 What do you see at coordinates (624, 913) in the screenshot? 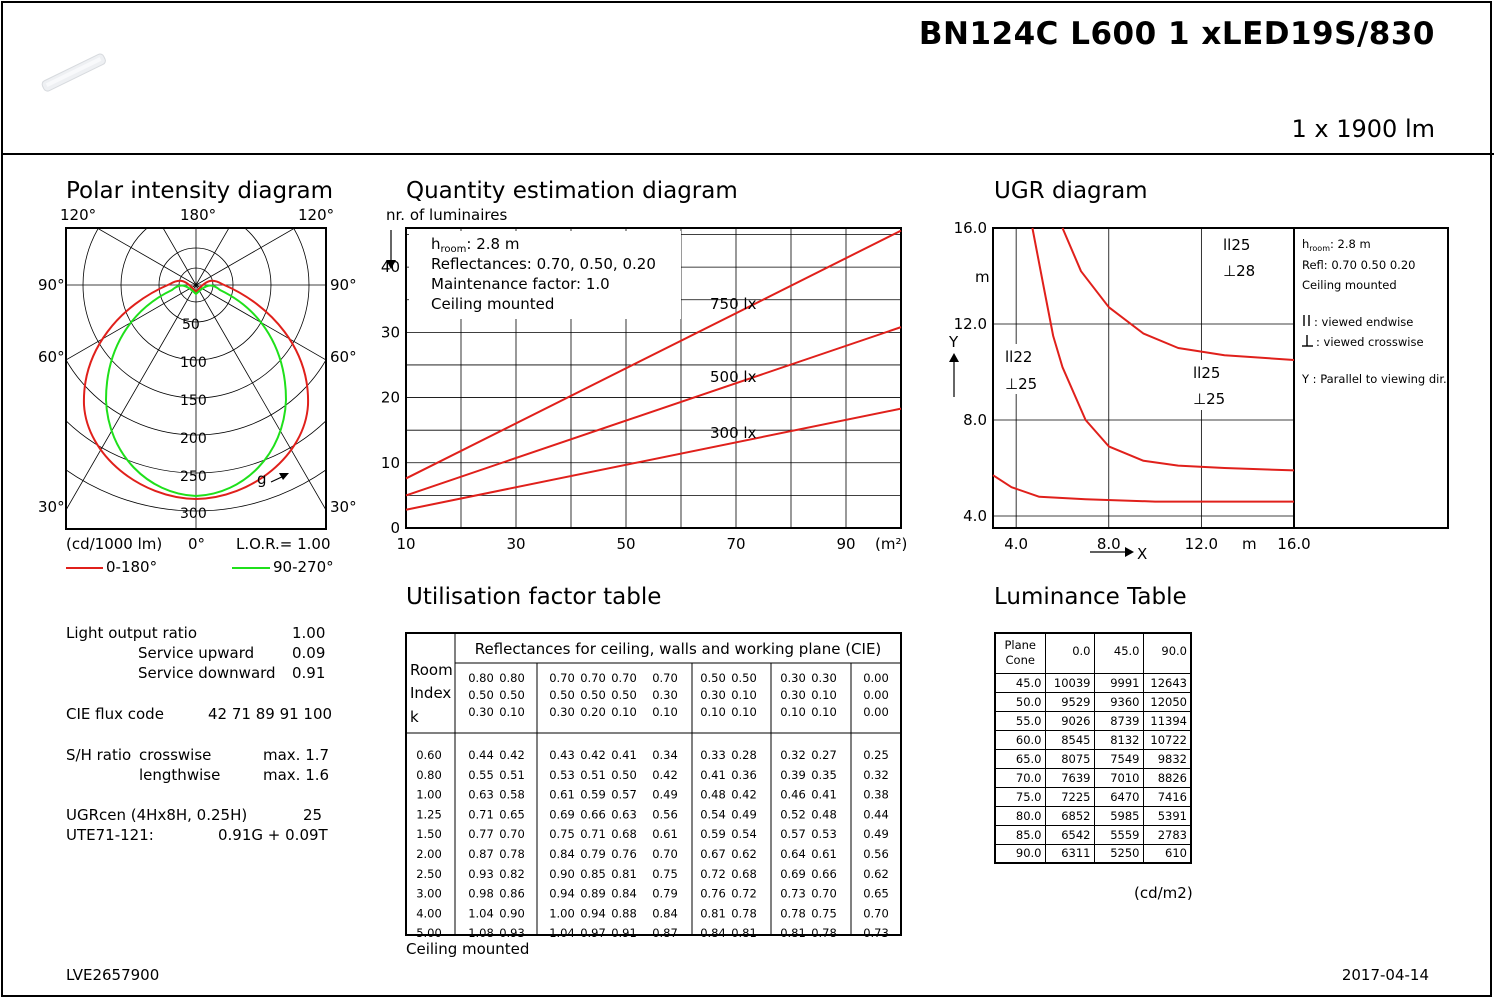
I see `utilisation-cell: 0.88` at bounding box center [624, 913].